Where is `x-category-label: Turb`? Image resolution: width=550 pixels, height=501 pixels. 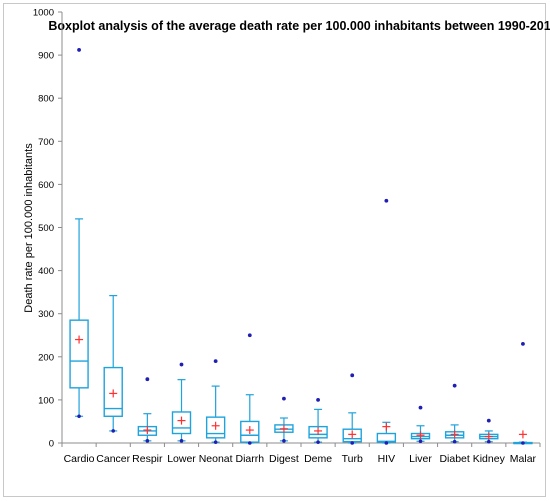 x-category-label: Turb is located at coordinates (352, 459).